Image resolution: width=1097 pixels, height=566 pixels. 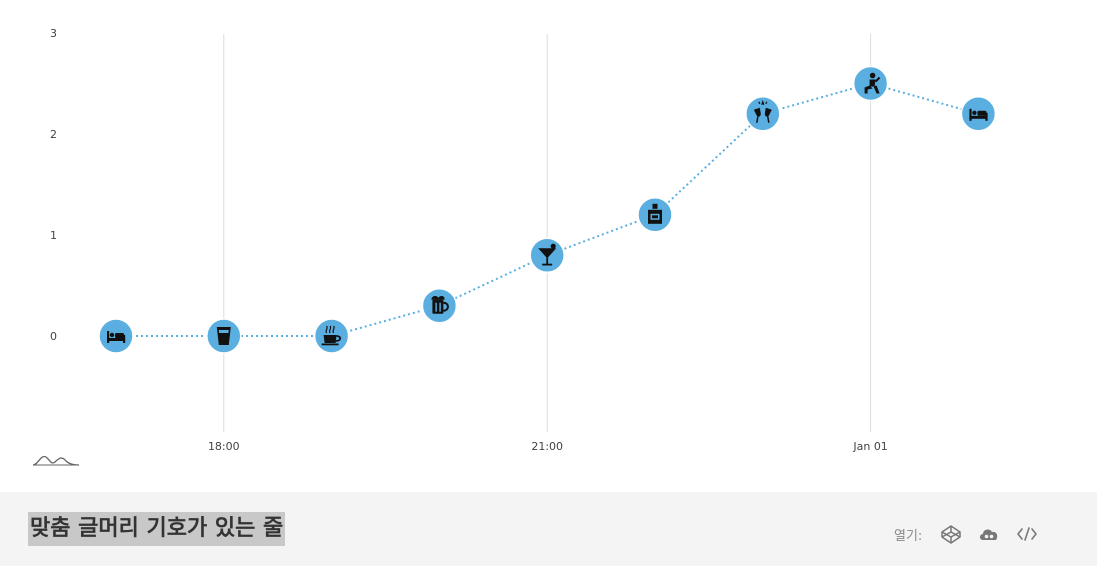 I want to click on glass-of-water-icon, so click(x=223, y=336).